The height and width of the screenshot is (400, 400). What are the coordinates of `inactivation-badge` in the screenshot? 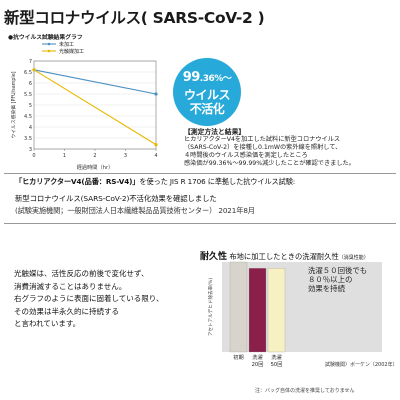 It's located at (207, 92).